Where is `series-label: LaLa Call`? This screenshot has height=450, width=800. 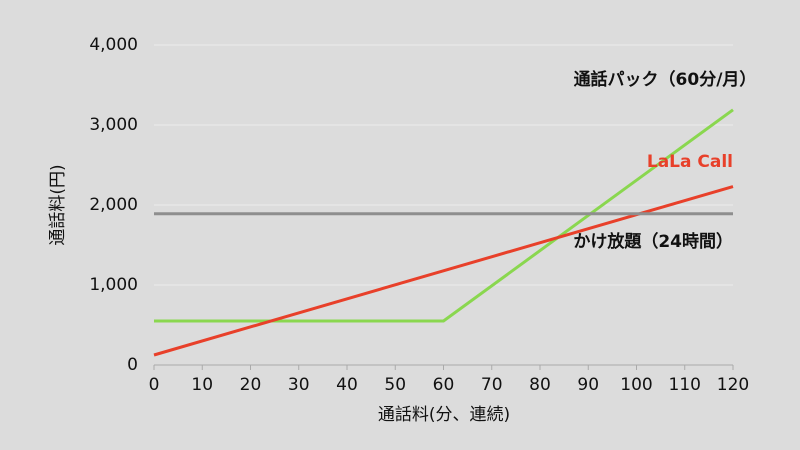 series-label: LaLa Call is located at coordinates (690, 162).